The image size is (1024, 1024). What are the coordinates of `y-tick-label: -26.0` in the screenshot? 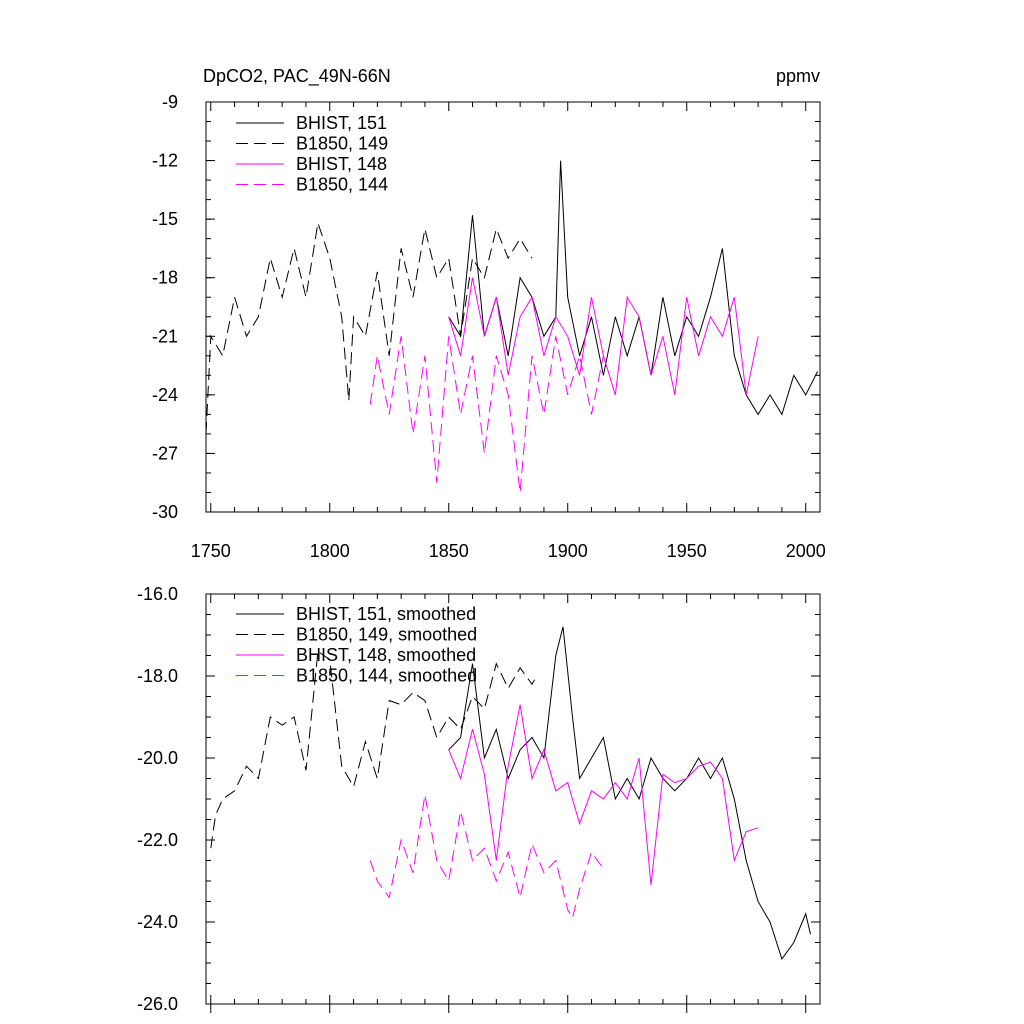 It's located at (157, 1004).